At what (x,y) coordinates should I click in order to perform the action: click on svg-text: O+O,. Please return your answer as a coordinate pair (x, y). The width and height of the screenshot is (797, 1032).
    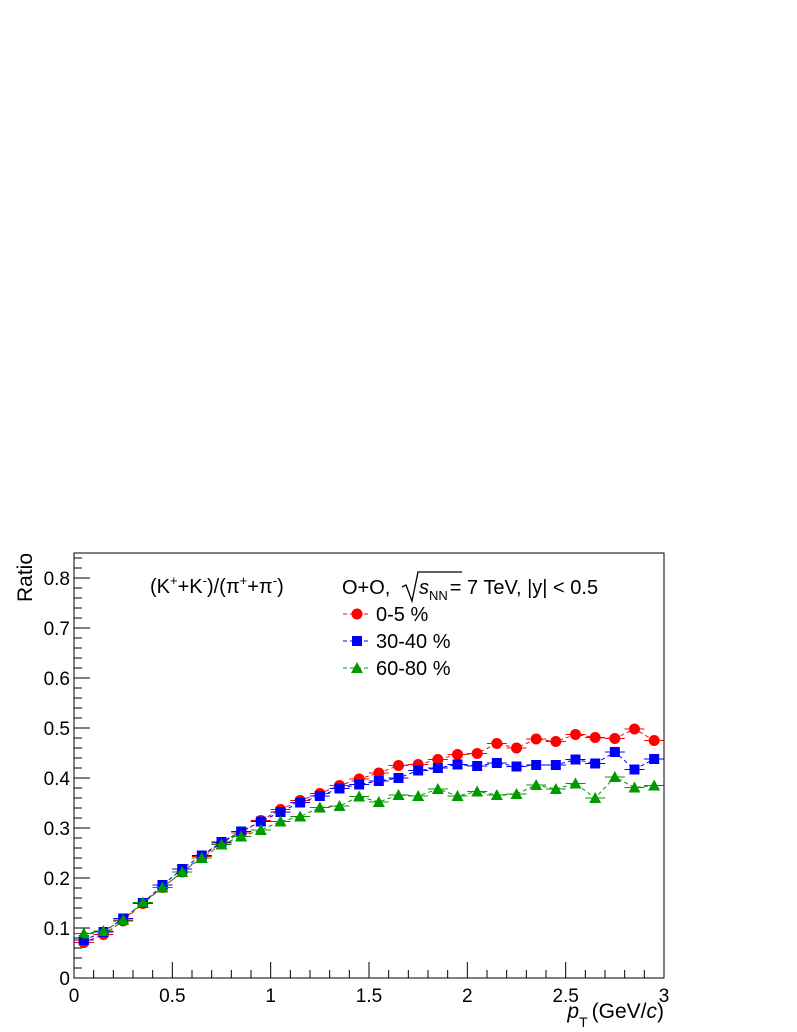
    Looking at the image, I should click on (366, 588).